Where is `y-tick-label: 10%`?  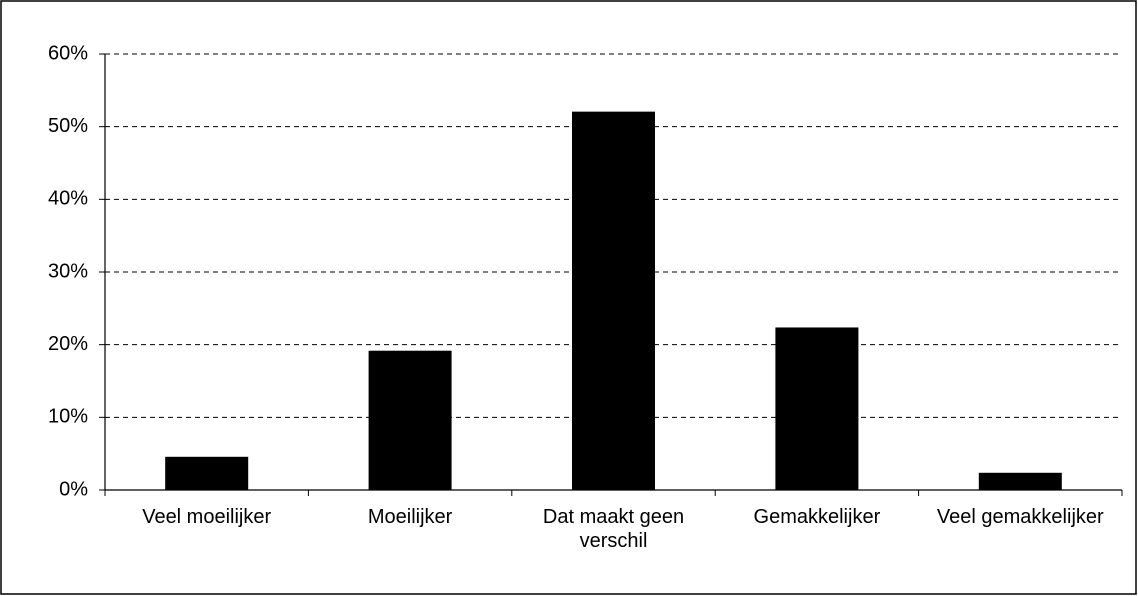
y-tick-label: 10% is located at coordinates (68, 417).